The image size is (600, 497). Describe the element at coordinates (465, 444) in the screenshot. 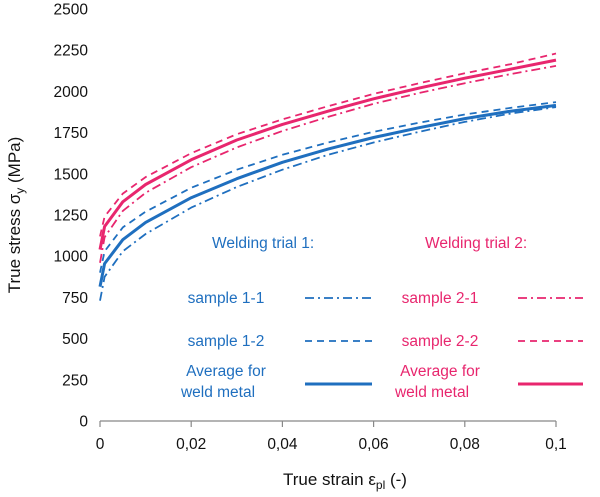

I see `x-tick-label: 0,08` at that location.